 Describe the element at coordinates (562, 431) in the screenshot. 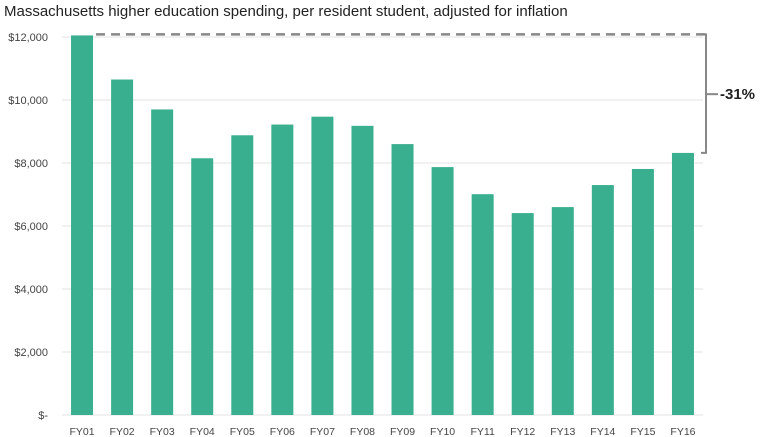

I see `x-tick-label: FY13` at that location.